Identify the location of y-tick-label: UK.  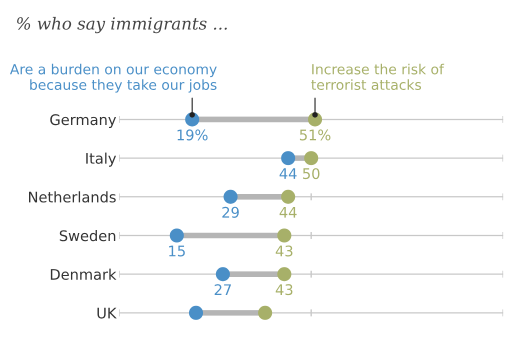
(107, 313).